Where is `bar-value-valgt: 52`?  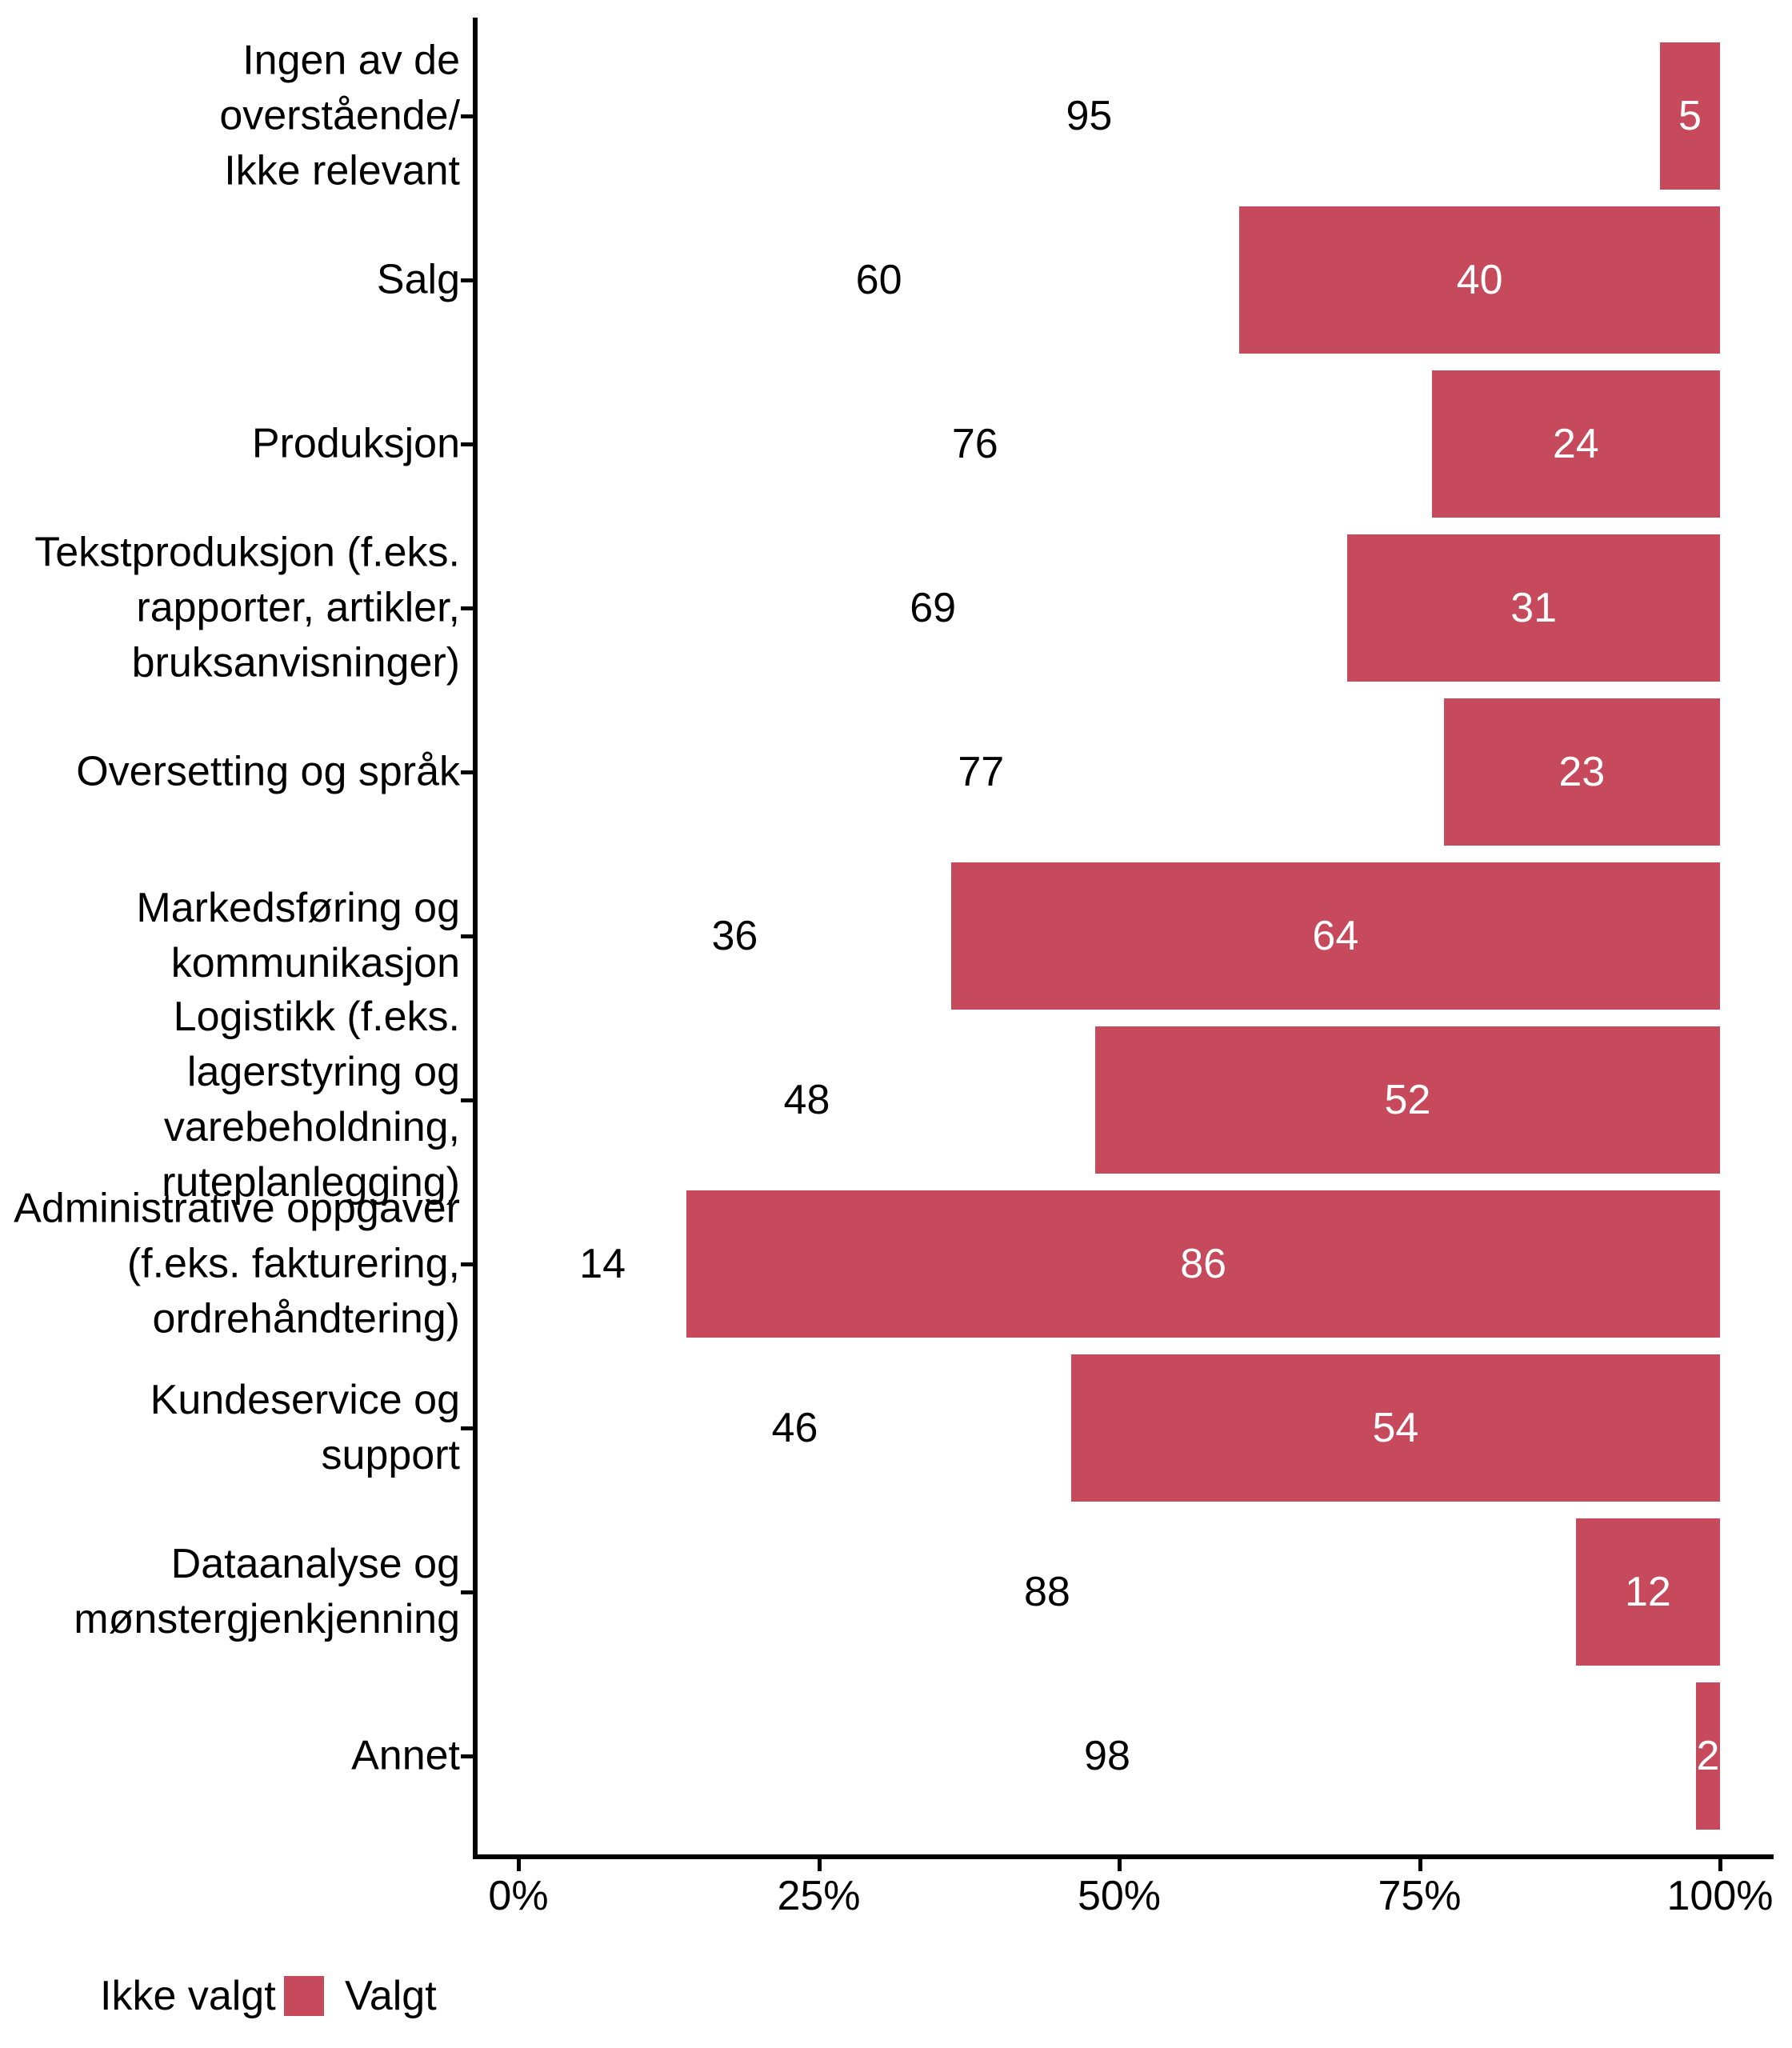
bar-value-valgt: 52 is located at coordinates (1407, 1100).